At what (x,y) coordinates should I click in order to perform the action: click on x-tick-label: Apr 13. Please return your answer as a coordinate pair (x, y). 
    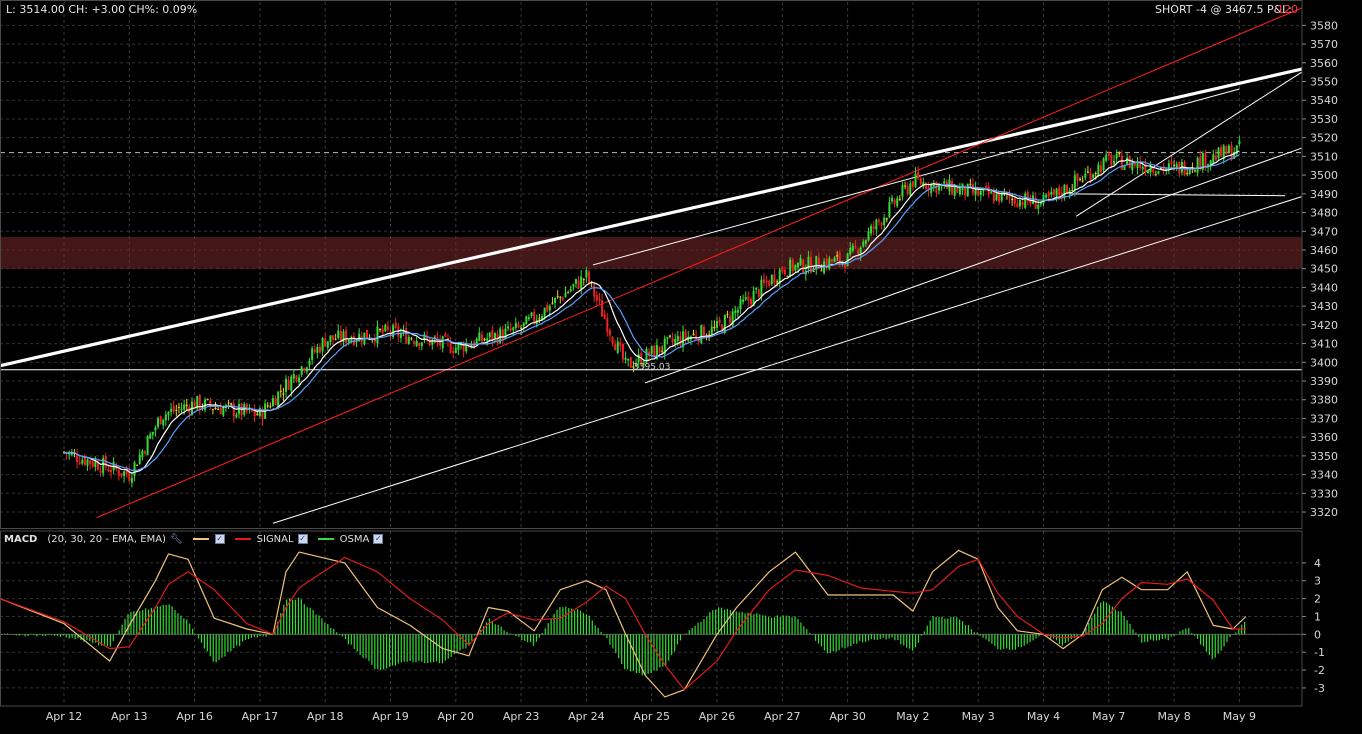
    Looking at the image, I should click on (129, 716).